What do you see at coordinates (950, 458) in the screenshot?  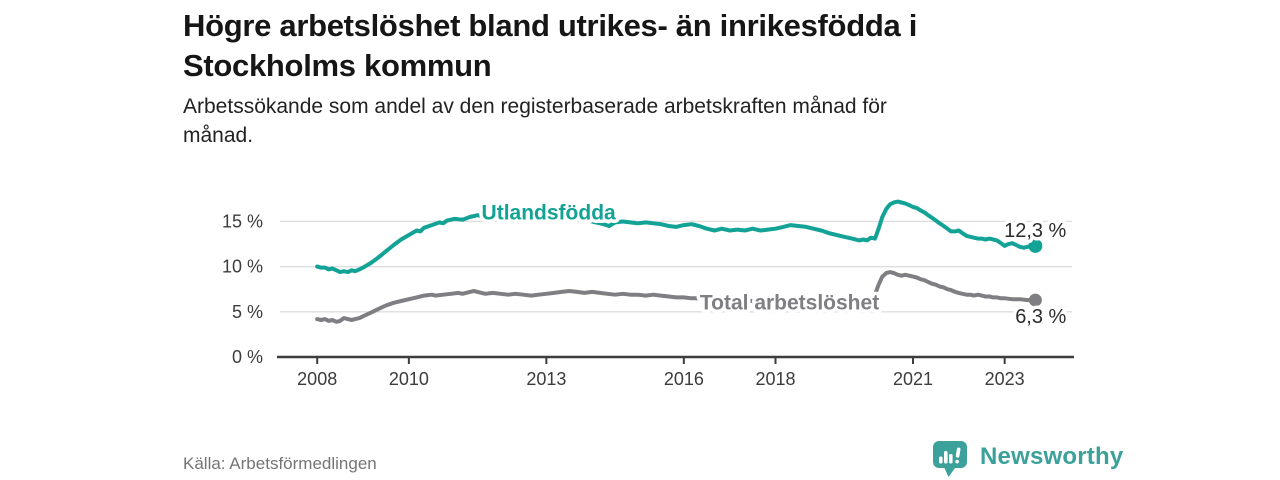 I see `newsworthy-bubble-chart-icon` at bounding box center [950, 458].